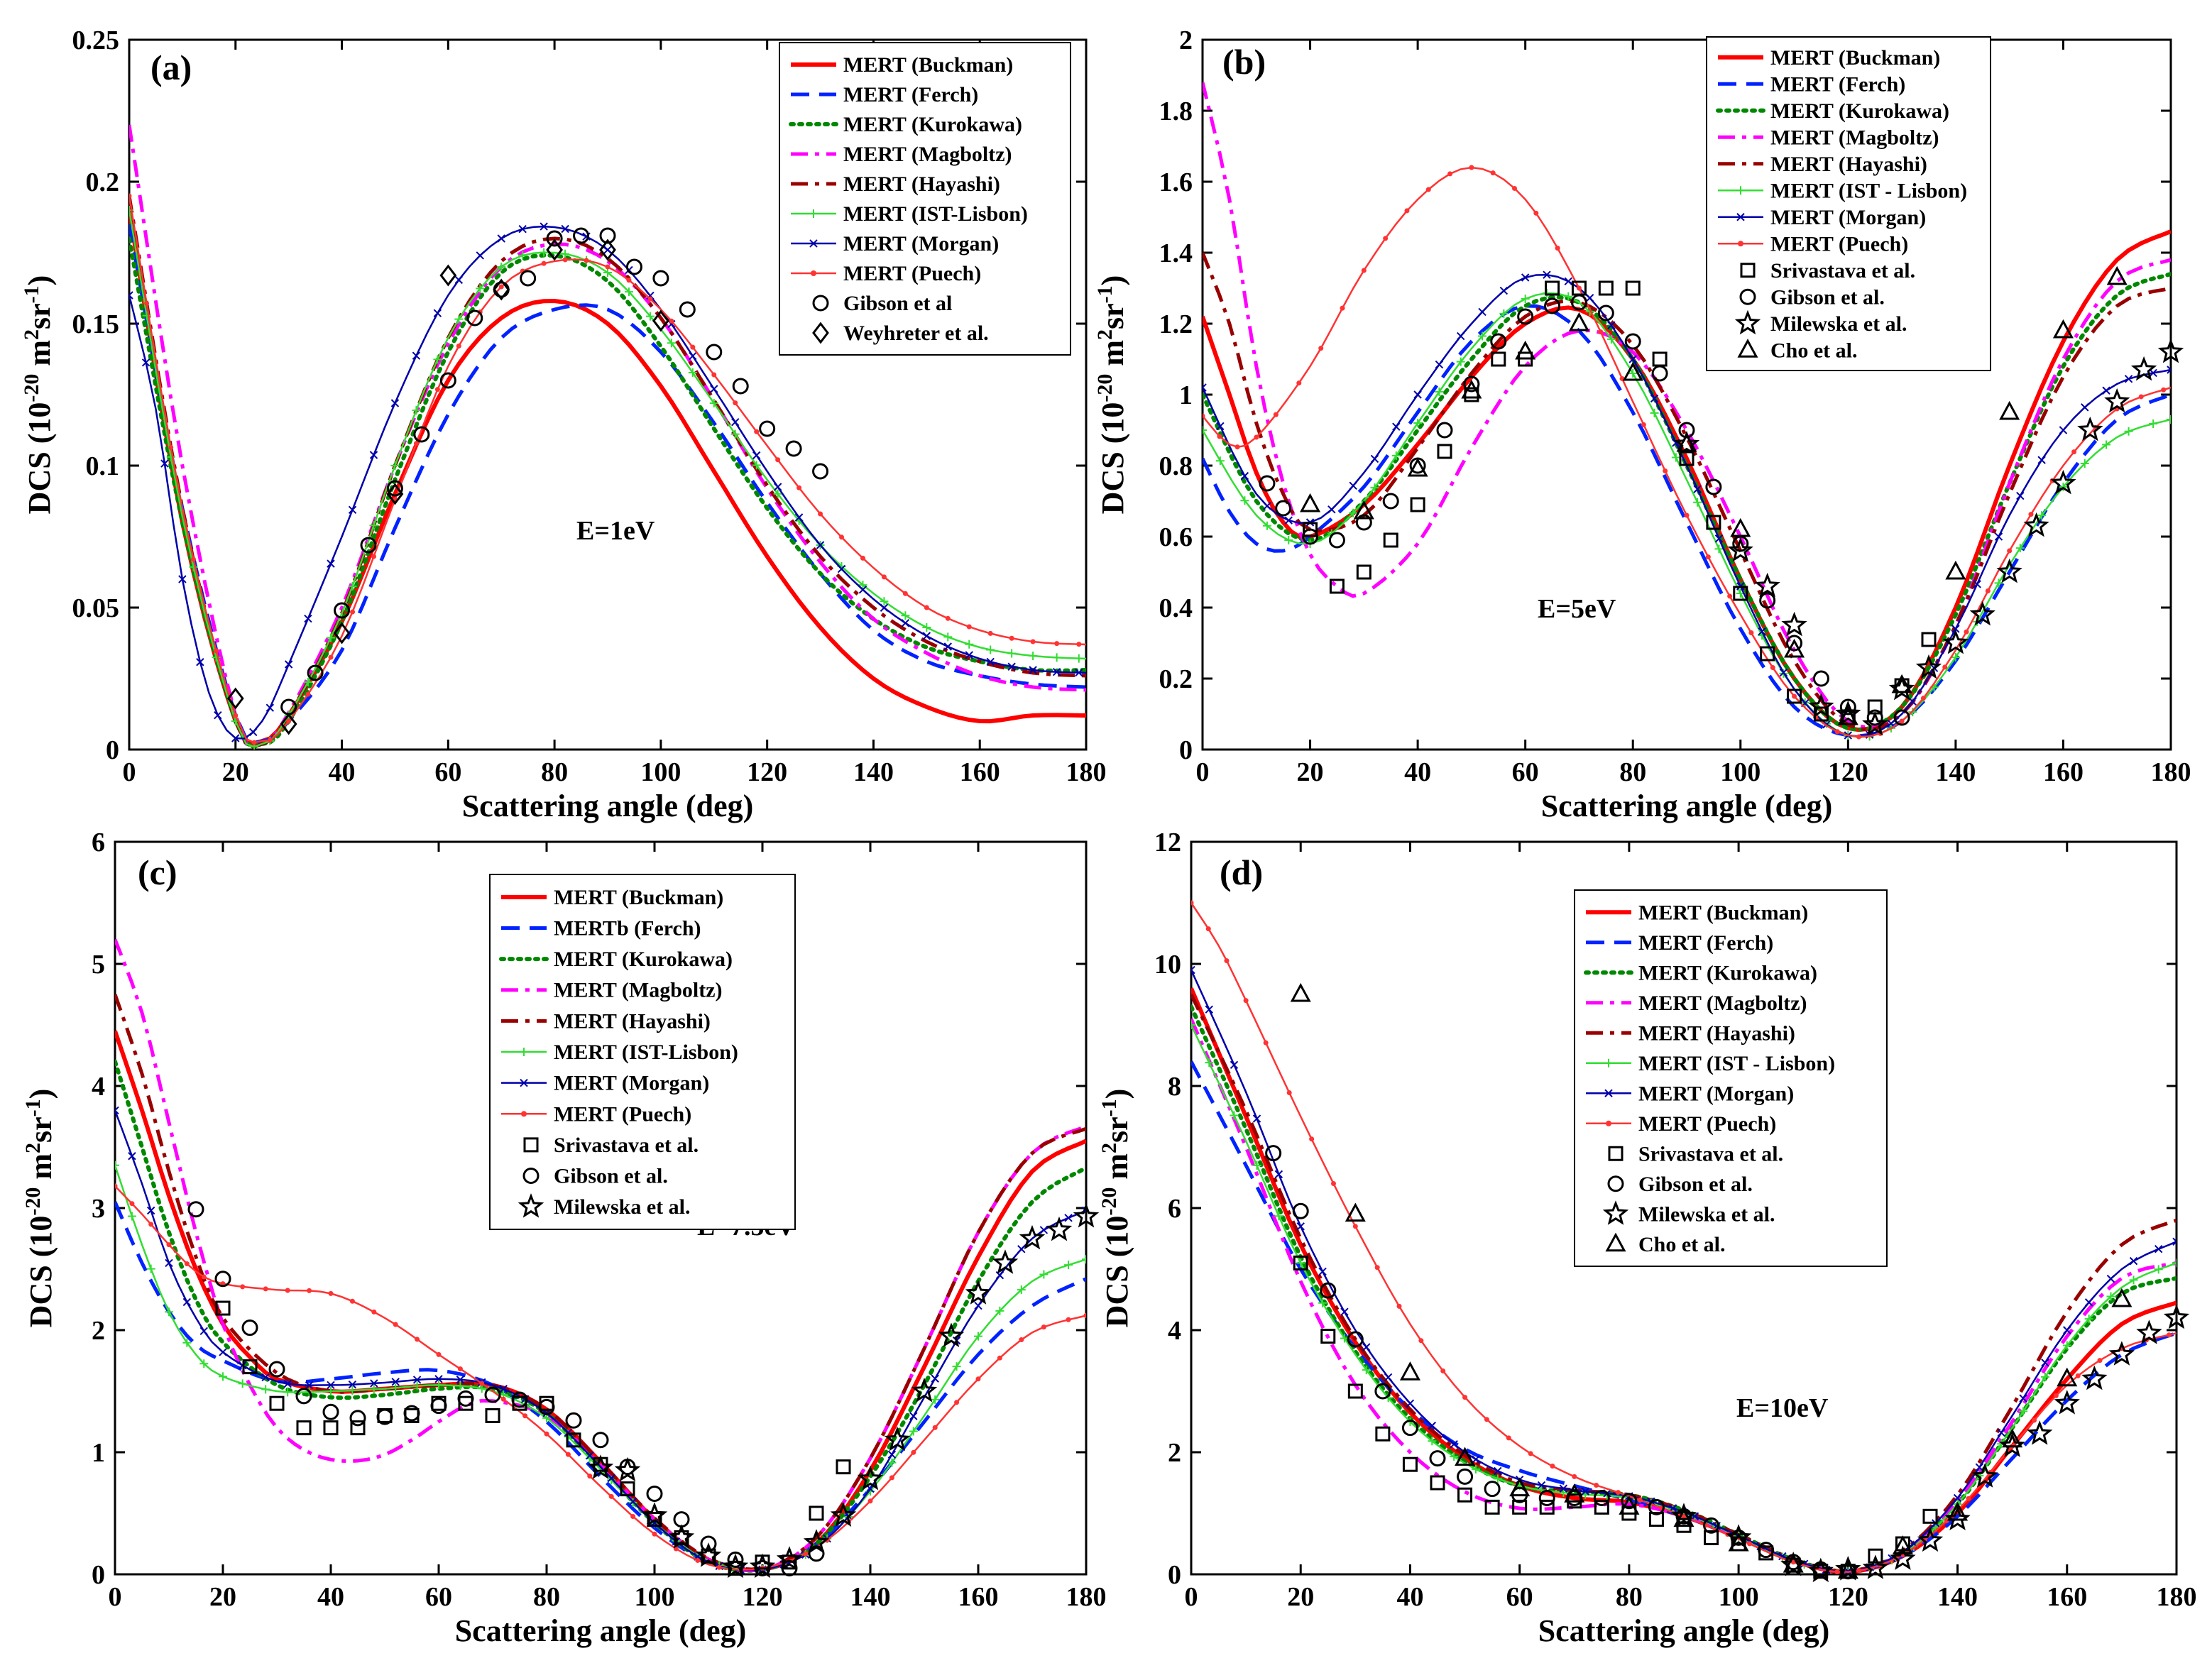 The image size is (2212, 1668). Describe the element at coordinates (1086, 1597) in the screenshot. I see `x-tick-label: 180` at that location.